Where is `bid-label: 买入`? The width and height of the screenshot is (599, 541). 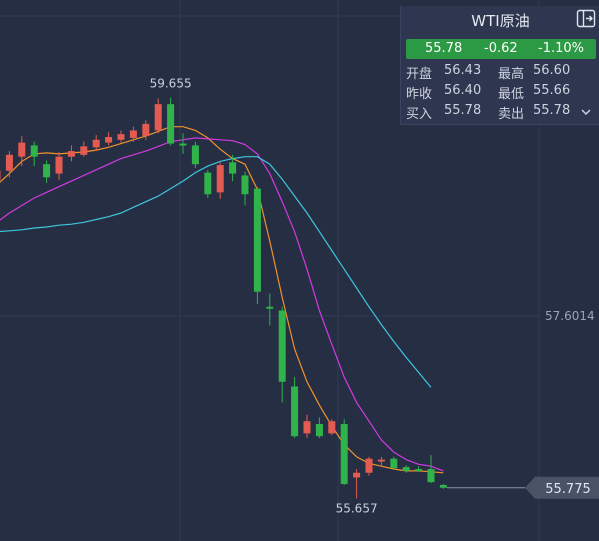
bid-label: 买入 is located at coordinates (419, 114).